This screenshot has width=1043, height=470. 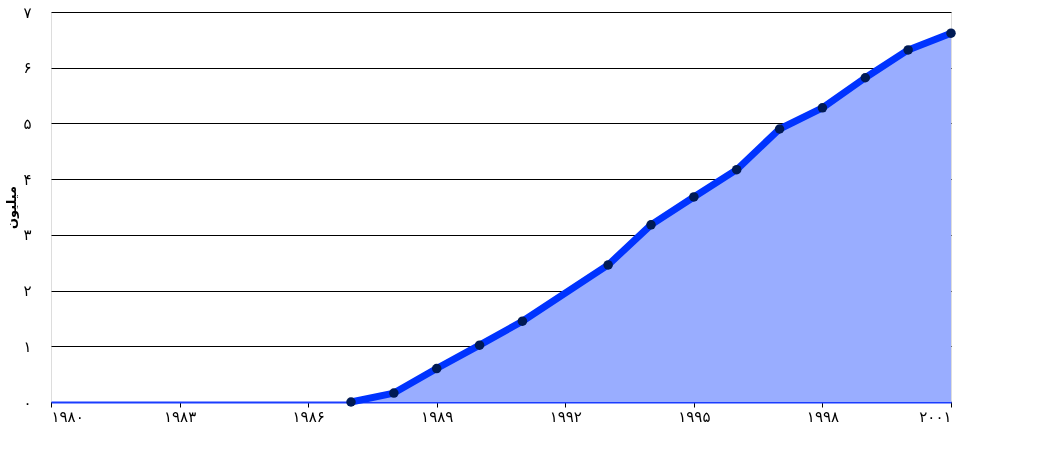 What do you see at coordinates (27, 291) in the screenshot?
I see `y-tick-label: ۲` at bounding box center [27, 291].